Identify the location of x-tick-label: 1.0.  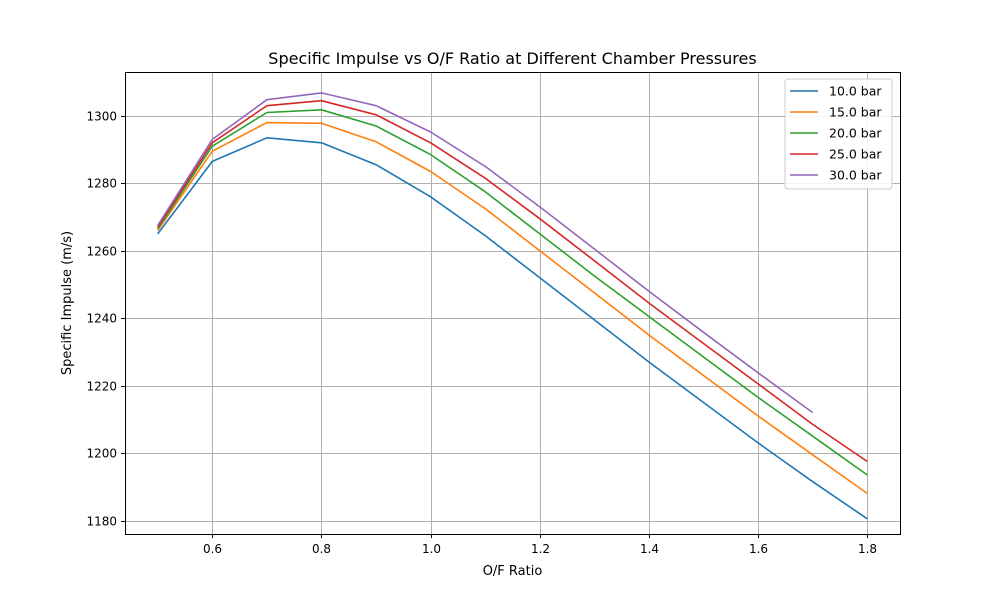
(431, 549).